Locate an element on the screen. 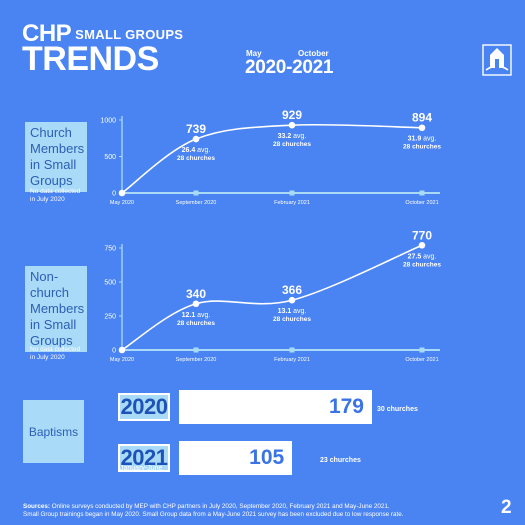 The width and height of the screenshot is (525, 525). page-number: 2 is located at coordinates (506, 507).